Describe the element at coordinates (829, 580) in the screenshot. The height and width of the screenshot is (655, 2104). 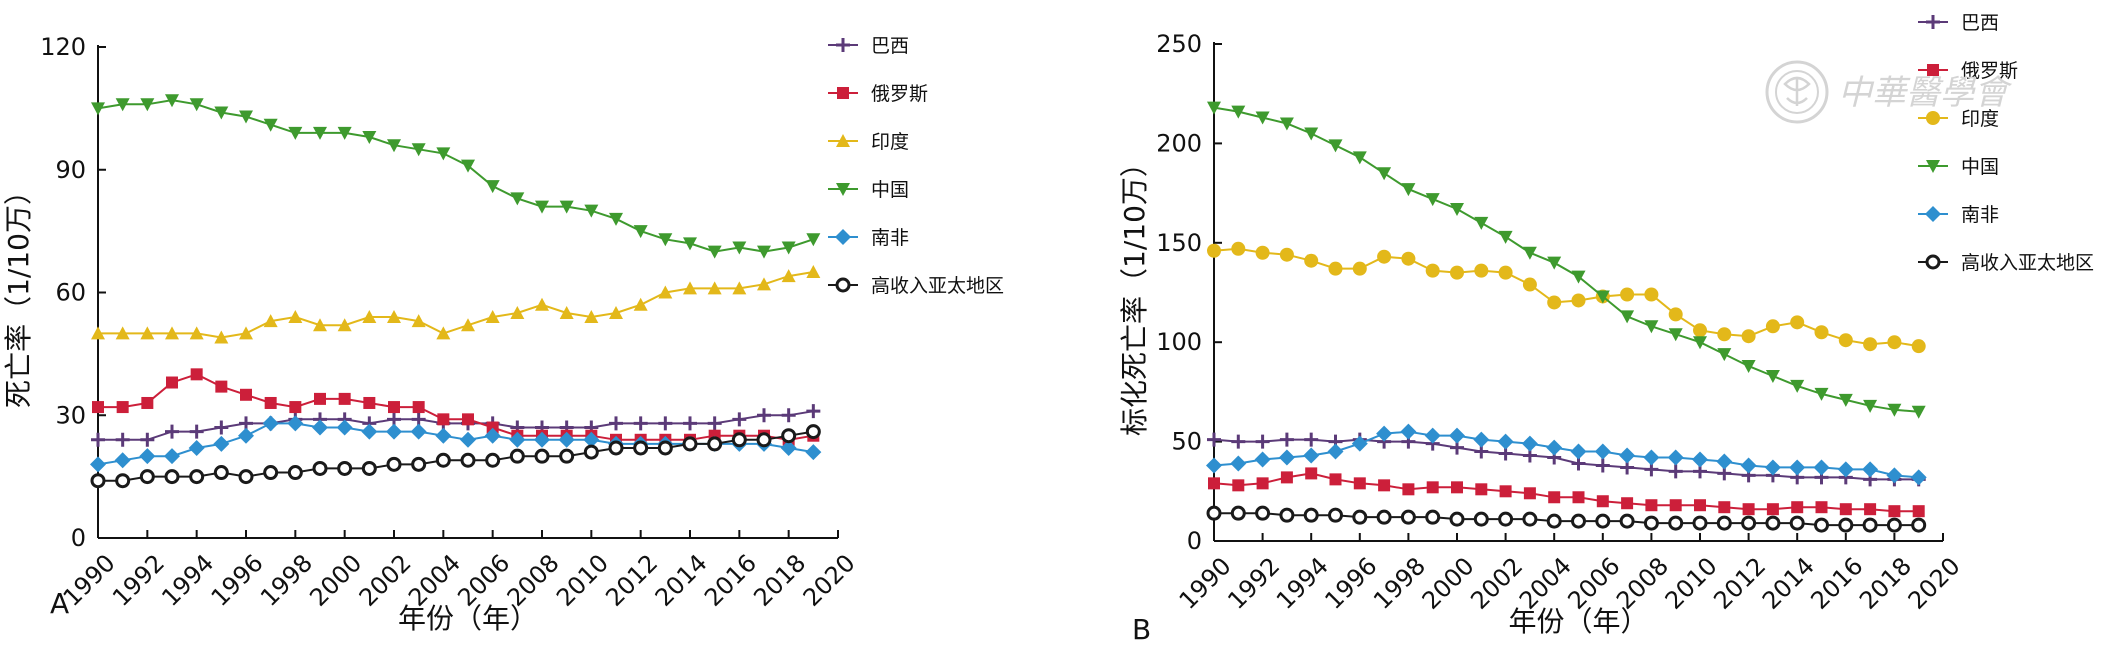
I see `x-tick-label: 2020` at that location.